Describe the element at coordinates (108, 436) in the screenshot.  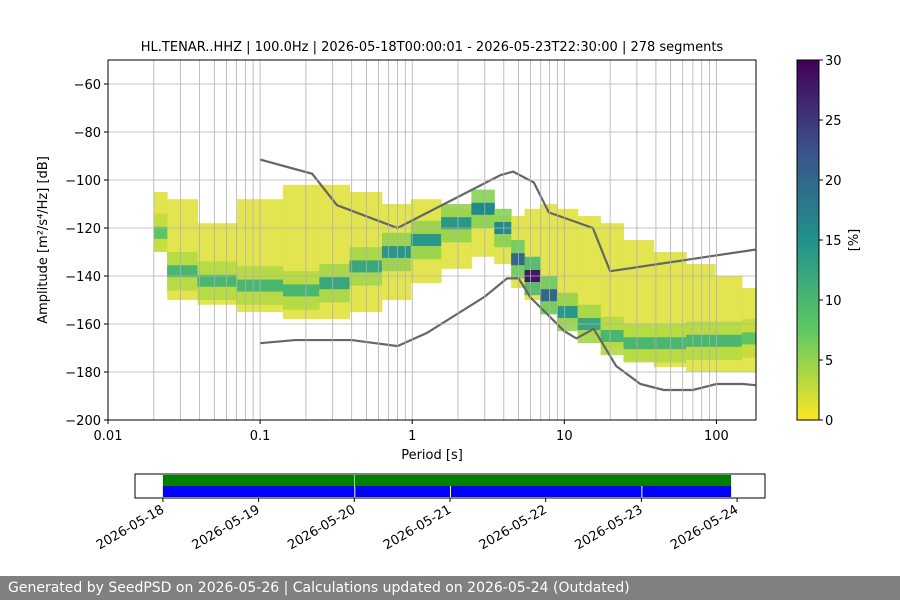
I see `x-tick-label: 0.01` at that location.